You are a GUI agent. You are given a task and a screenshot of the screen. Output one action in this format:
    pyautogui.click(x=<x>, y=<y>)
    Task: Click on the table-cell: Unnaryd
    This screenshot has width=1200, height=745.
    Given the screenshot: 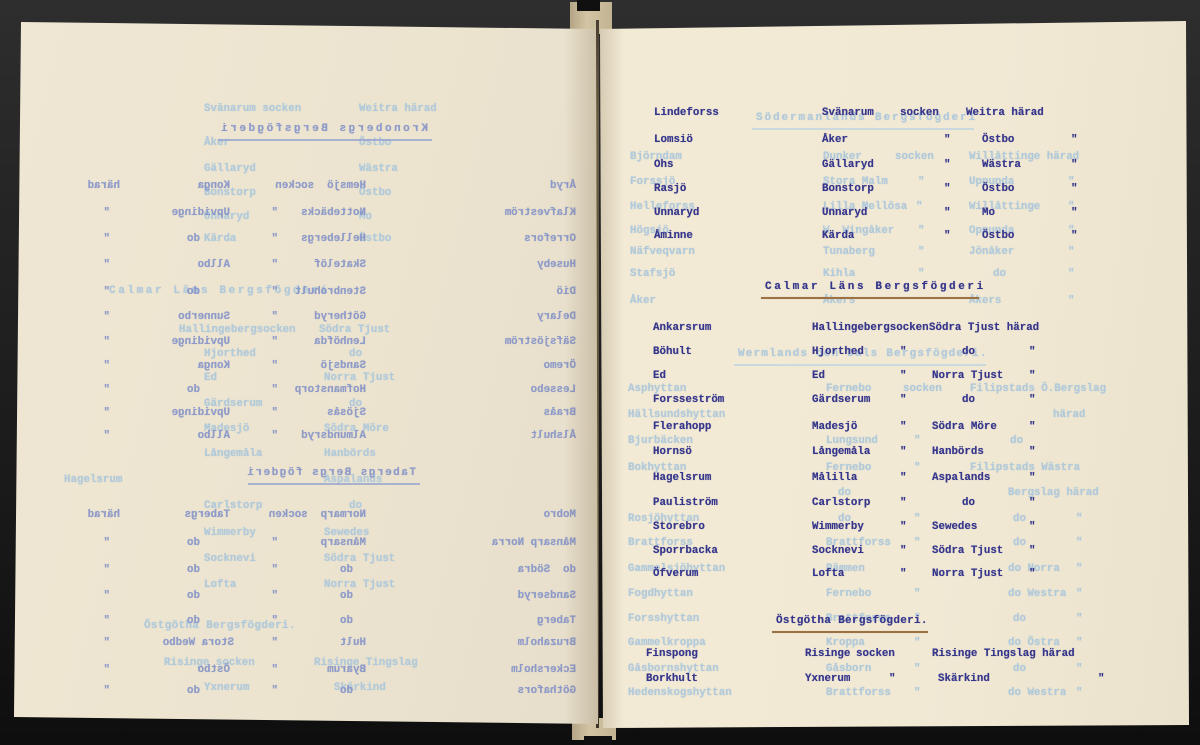 What is the action you would take?
    pyautogui.click(x=677, y=213)
    